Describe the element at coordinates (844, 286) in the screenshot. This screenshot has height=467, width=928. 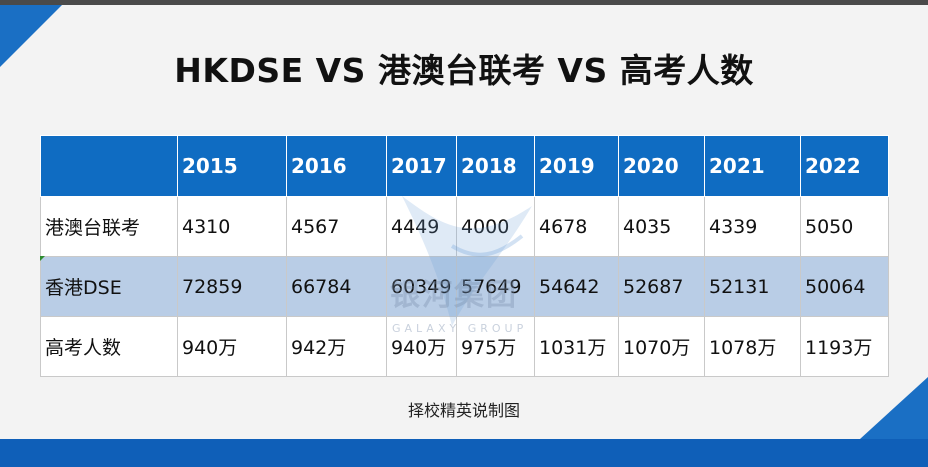
I see `table-cell: 50064` at that location.